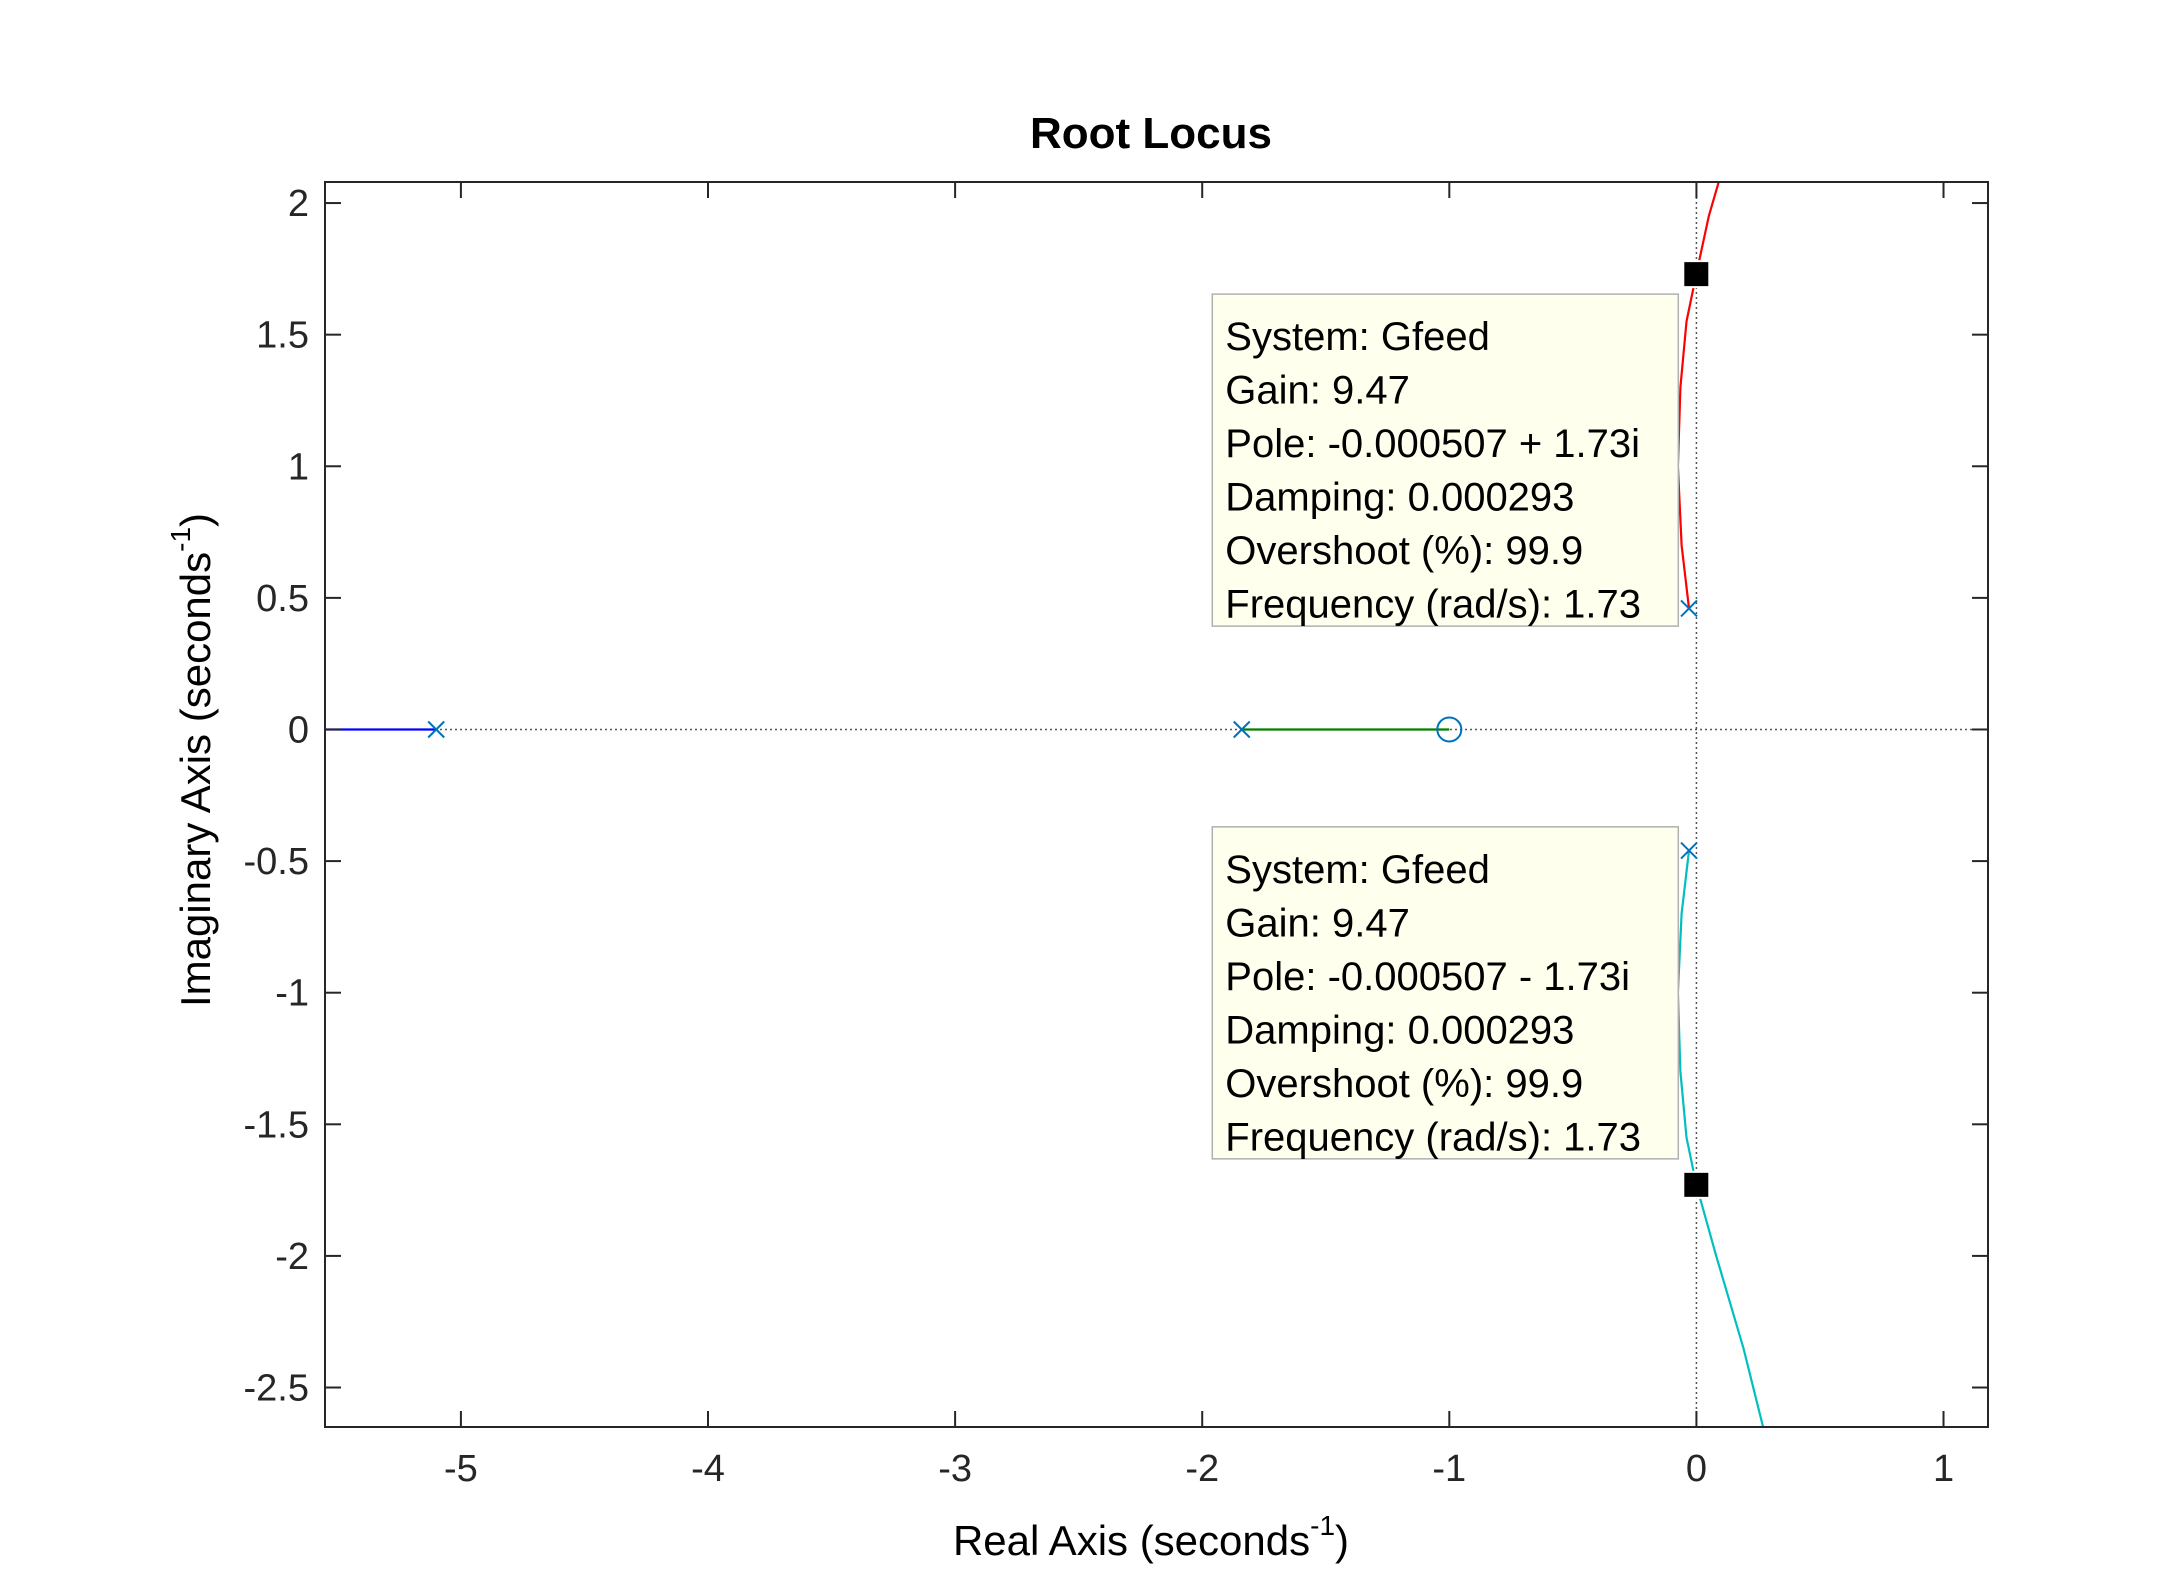 The image size is (2178, 1591). What do you see at coordinates (1151, 133) in the screenshot?
I see `chart-title: Root Locus` at bounding box center [1151, 133].